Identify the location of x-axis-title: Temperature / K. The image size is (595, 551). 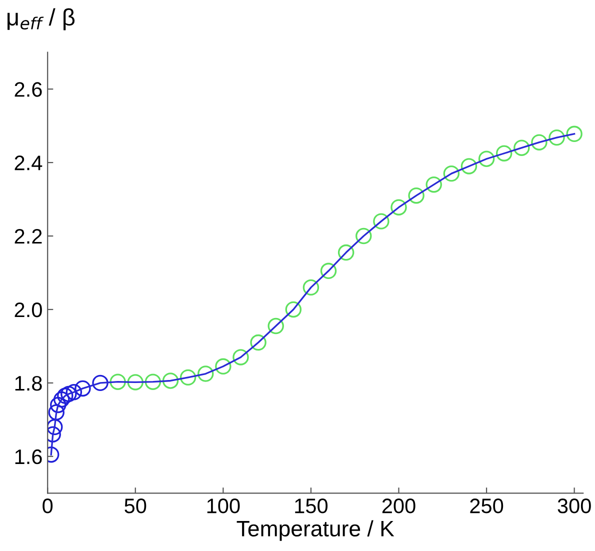
(315, 530).